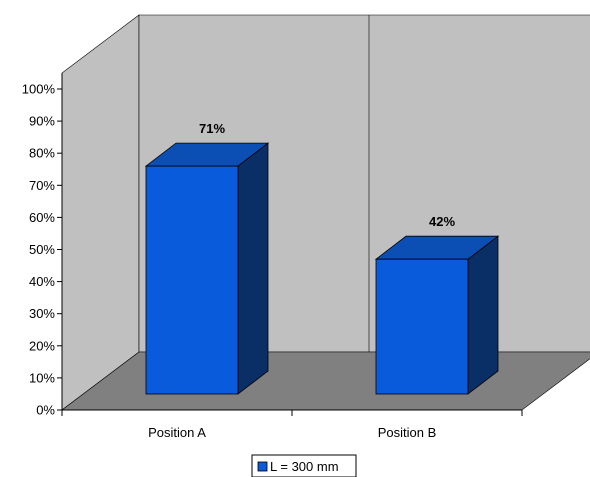  What do you see at coordinates (42, 249) in the screenshot?
I see `y-tick-label: 50%` at bounding box center [42, 249].